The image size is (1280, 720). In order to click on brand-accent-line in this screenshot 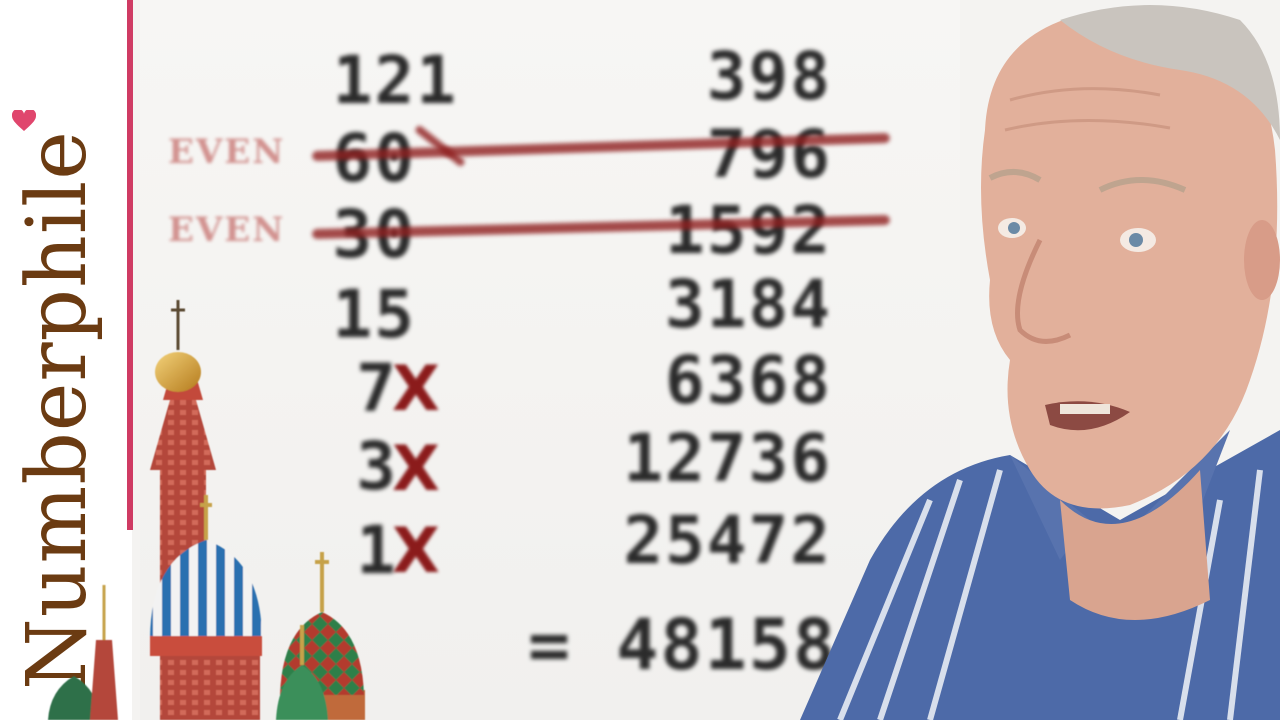, I will do `click(130, 265)`.